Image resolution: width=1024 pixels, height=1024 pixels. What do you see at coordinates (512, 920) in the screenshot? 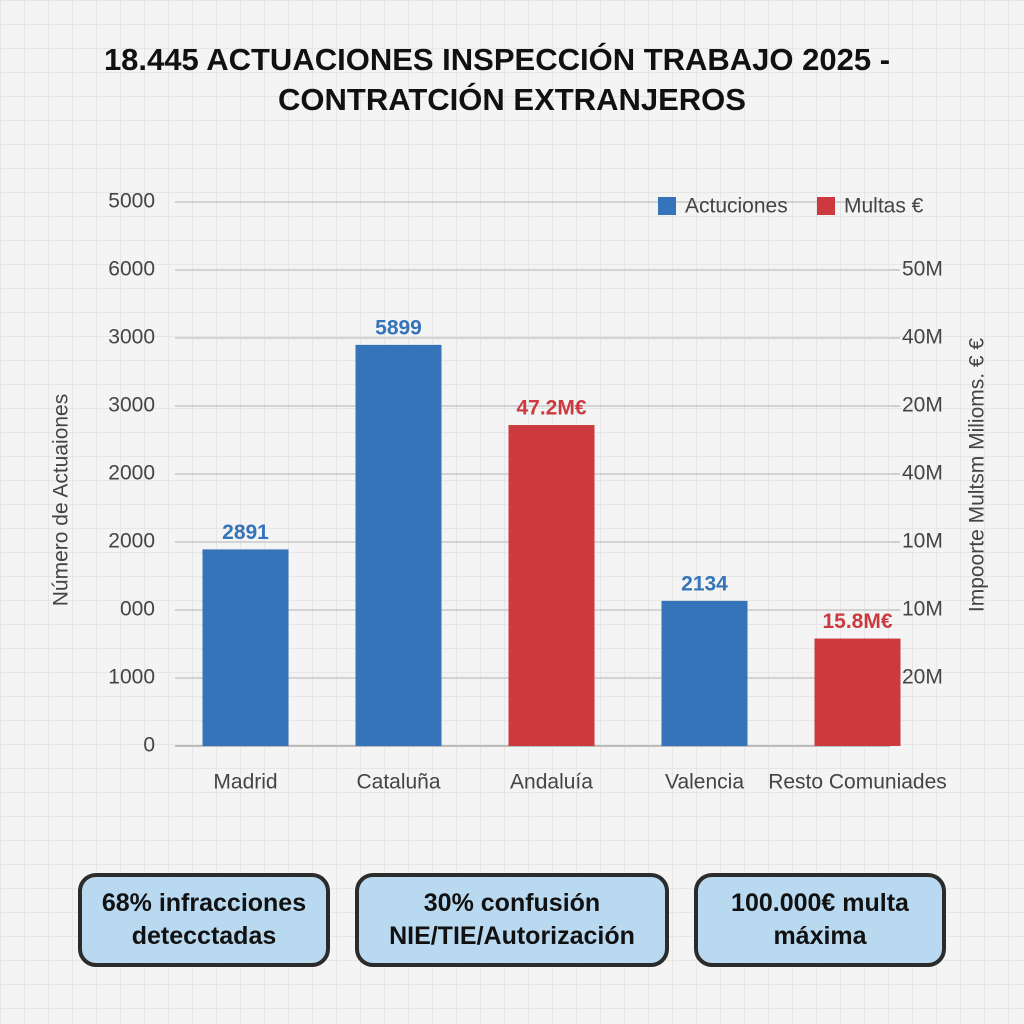
I see `info-card: 30% confusión NIE/TIE/Autorización` at bounding box center [512, 920].